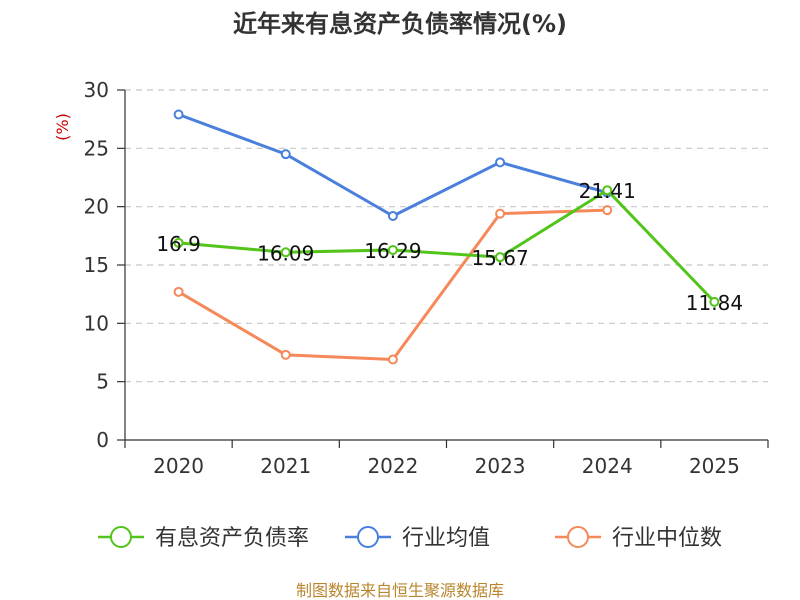 This screenshot has height=600, width=800. What do you see at coordinates (392, 466) in the screenshot?
I see `x-tick-label: 2022` at bounding box center [392, 466].